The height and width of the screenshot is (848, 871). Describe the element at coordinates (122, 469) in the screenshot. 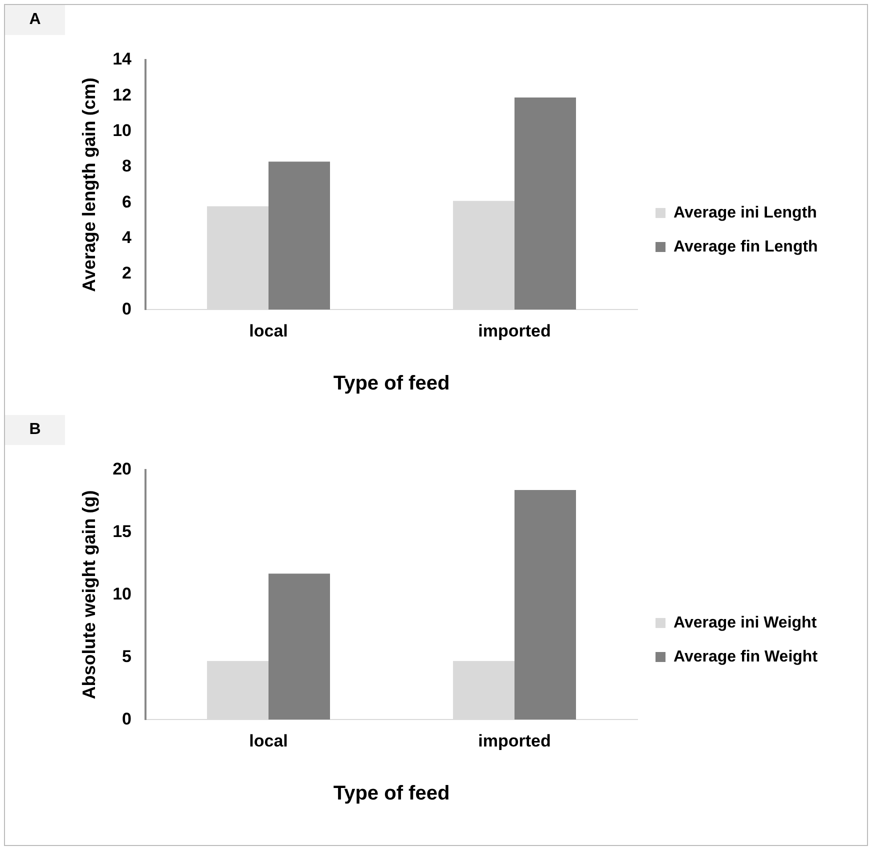

I see `y-tick-label: 20` at that location.